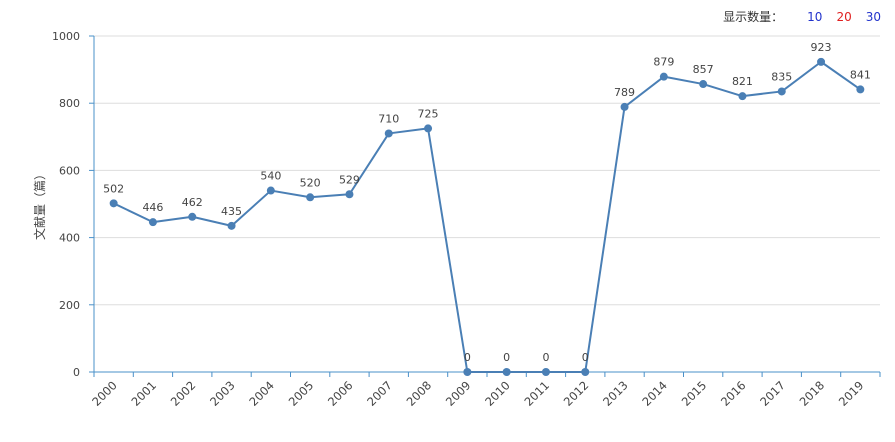 The width and height of the screenshot is (895, 442). What do you see at coordinates (349, 179) in the screenshot?
I see `data-label: 529` at bounding box center [349, 179].